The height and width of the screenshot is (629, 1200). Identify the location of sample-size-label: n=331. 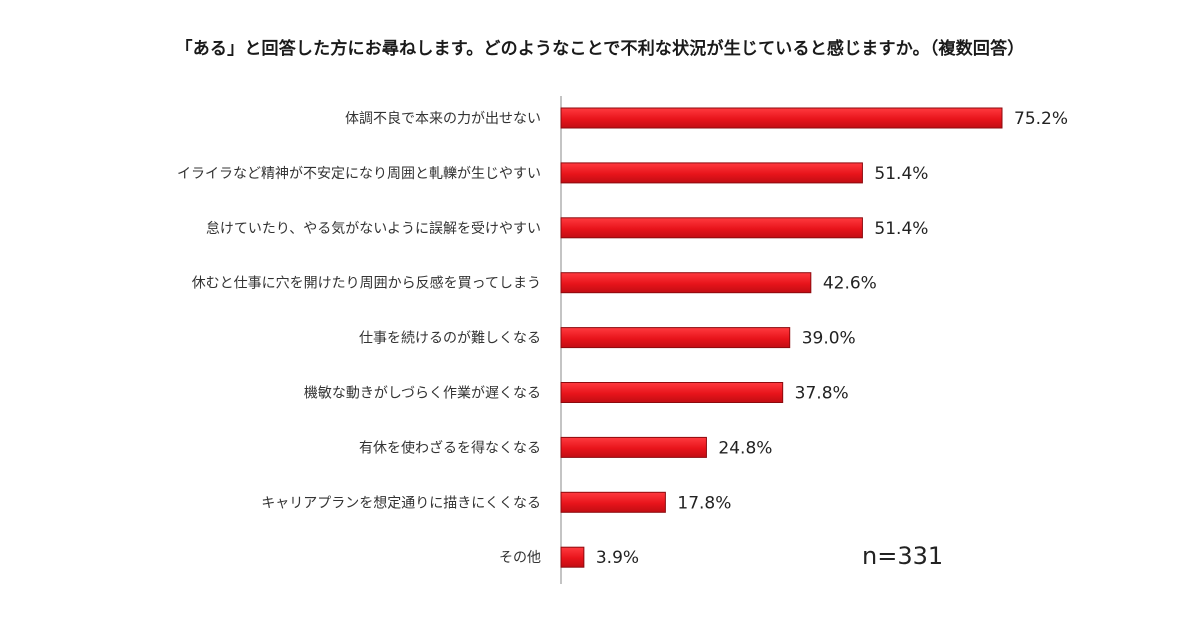
(903, 556).